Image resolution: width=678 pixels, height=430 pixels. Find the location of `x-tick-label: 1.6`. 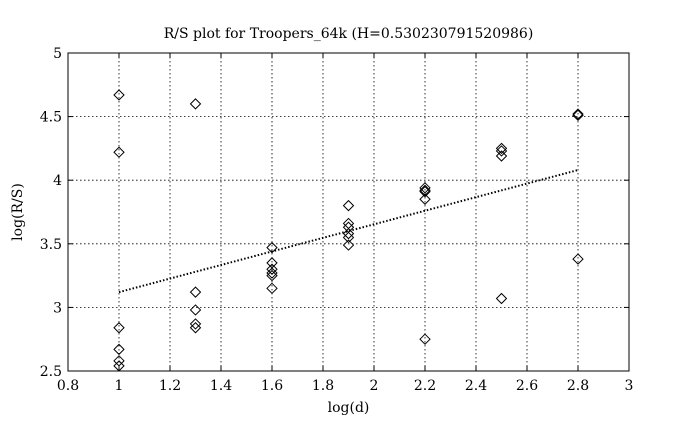

x-tick-label: 1.6 is located at coordinates (272, 386).